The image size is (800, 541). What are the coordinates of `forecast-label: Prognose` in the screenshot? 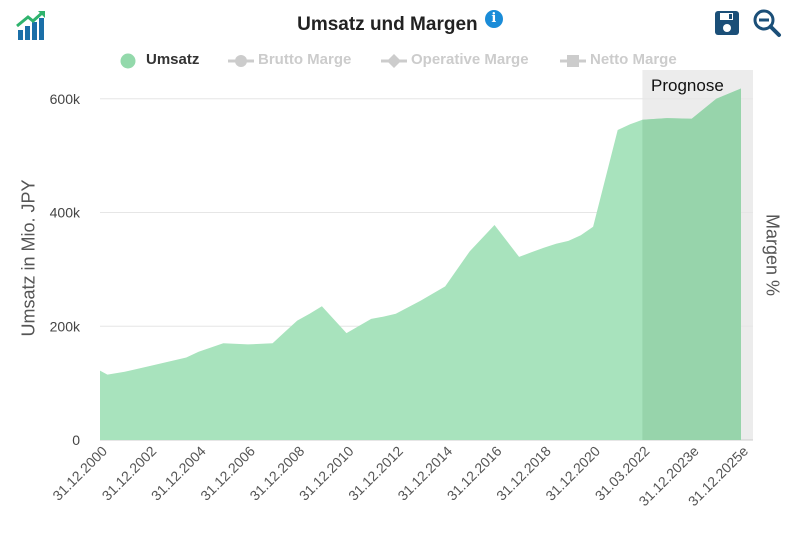 It's located at (687, 85).